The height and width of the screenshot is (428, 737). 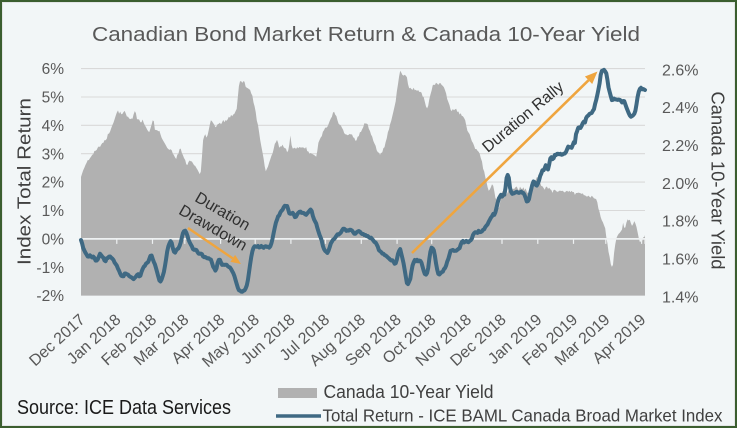 What do you see at coordinates (53, 183) in the screenshot?
I see `svg-text: 2%` at bounding box center [53, 183].